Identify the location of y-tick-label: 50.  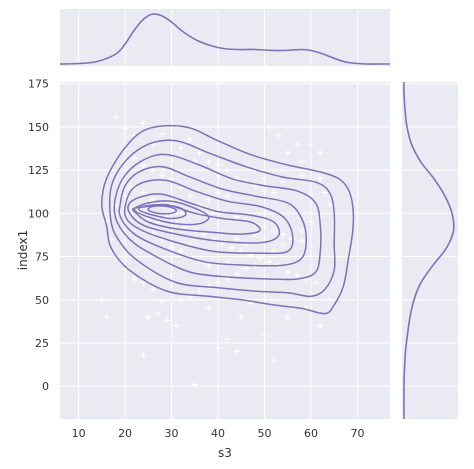
(42, 300).